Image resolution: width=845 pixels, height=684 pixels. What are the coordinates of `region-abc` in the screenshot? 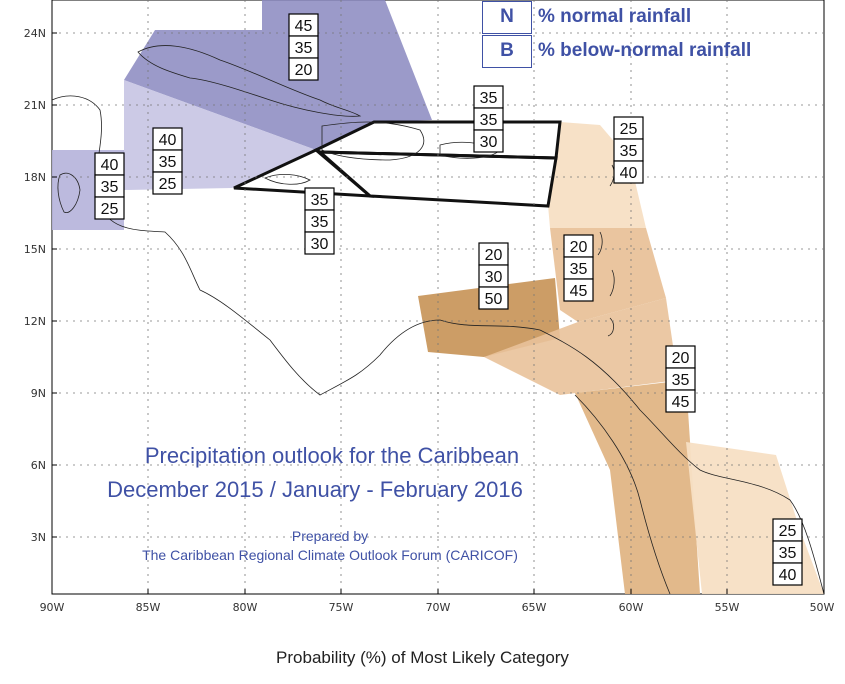 It's located at (489, 317).